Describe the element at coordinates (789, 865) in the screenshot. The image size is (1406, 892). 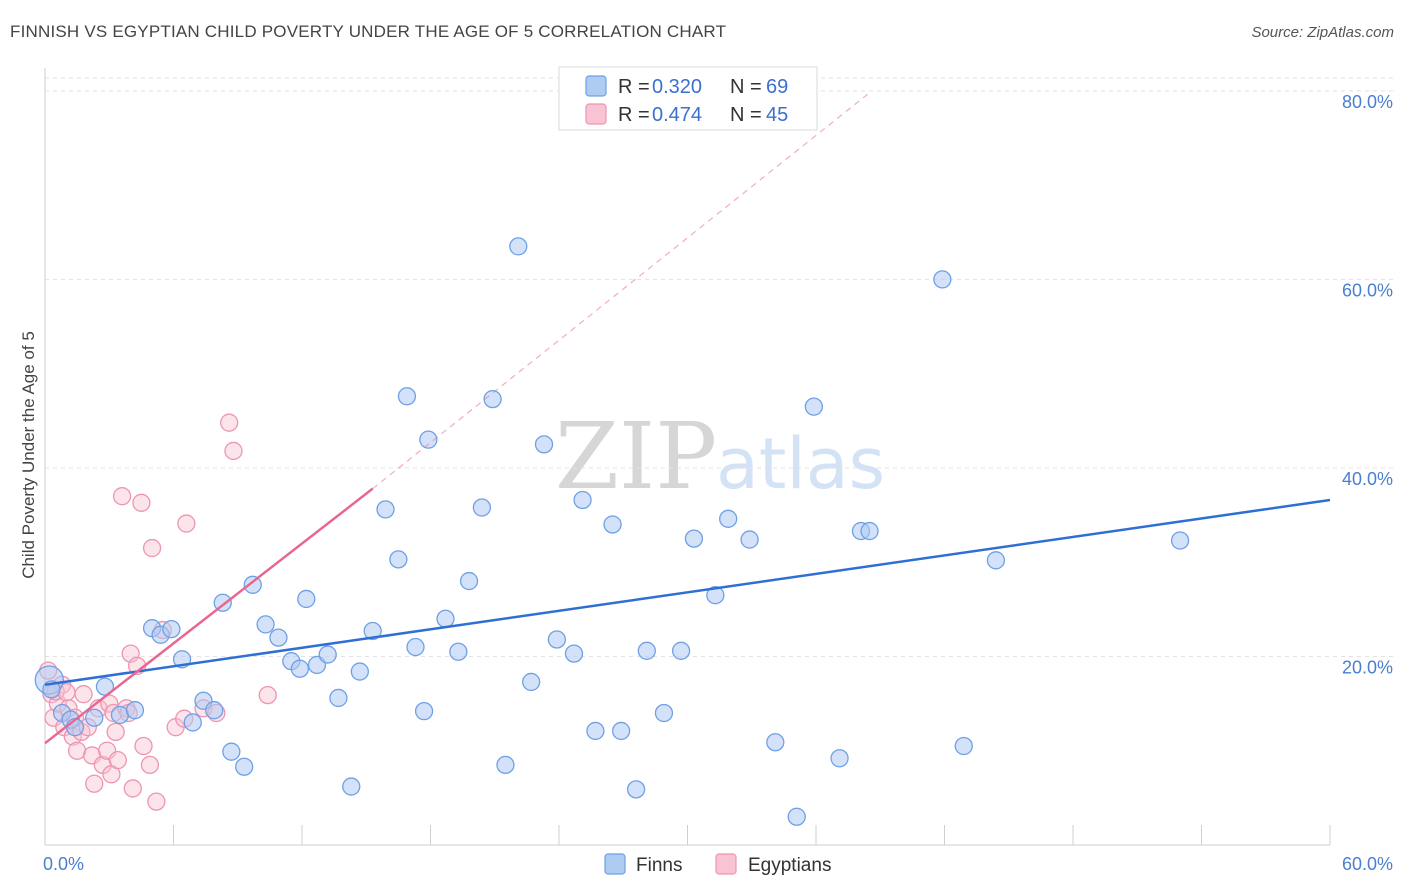
I see `bottom-legend-label-egyptians: Egyptians` at that location.